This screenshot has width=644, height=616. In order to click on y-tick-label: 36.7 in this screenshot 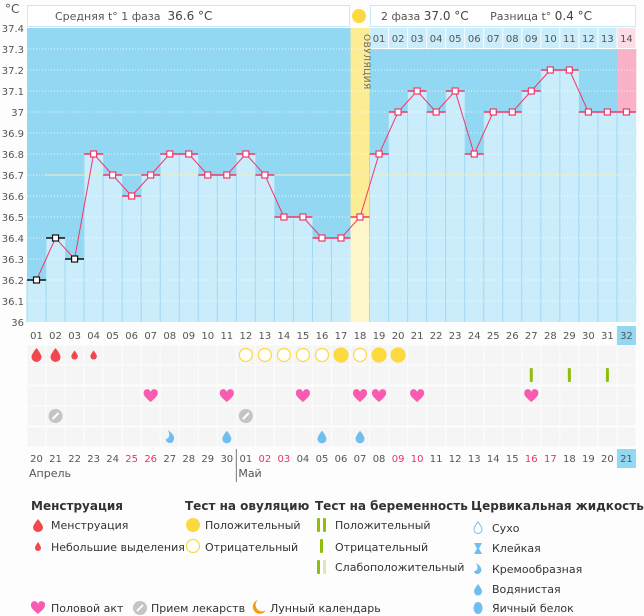, I will do `click(13, 176)`.